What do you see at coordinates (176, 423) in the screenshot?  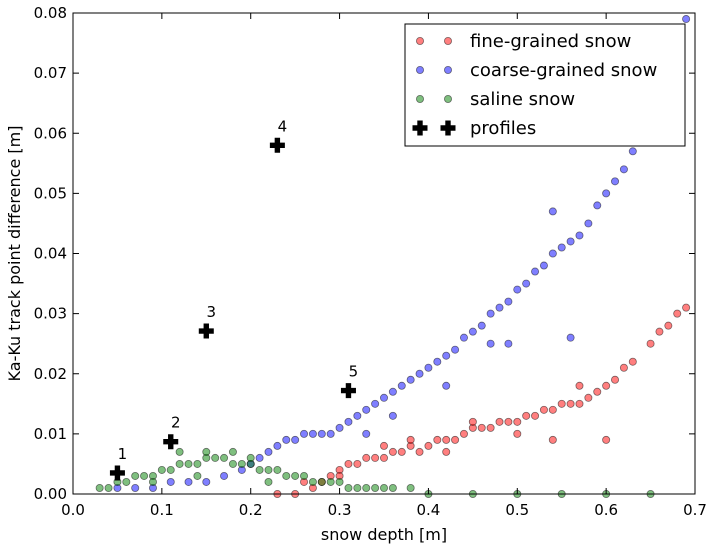 I see `profile-label: 2` at bounding box center [176, 423].